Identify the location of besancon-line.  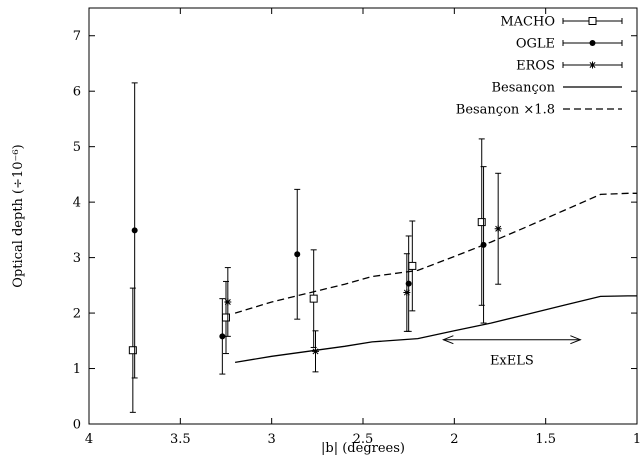
(435, 329).